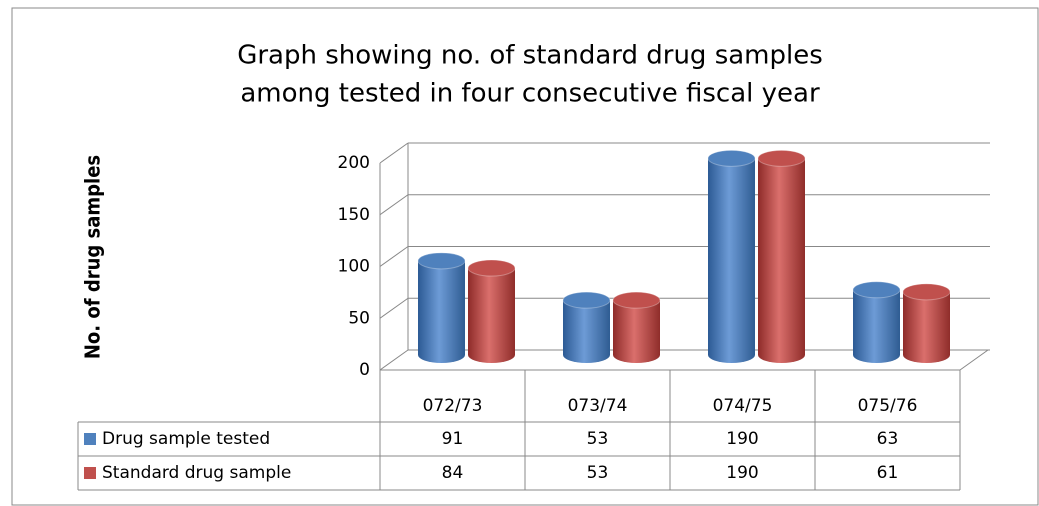  Describe the element at coordinates (354, 163) in the screenshot. I see `y-tick-label: 200` at that location.